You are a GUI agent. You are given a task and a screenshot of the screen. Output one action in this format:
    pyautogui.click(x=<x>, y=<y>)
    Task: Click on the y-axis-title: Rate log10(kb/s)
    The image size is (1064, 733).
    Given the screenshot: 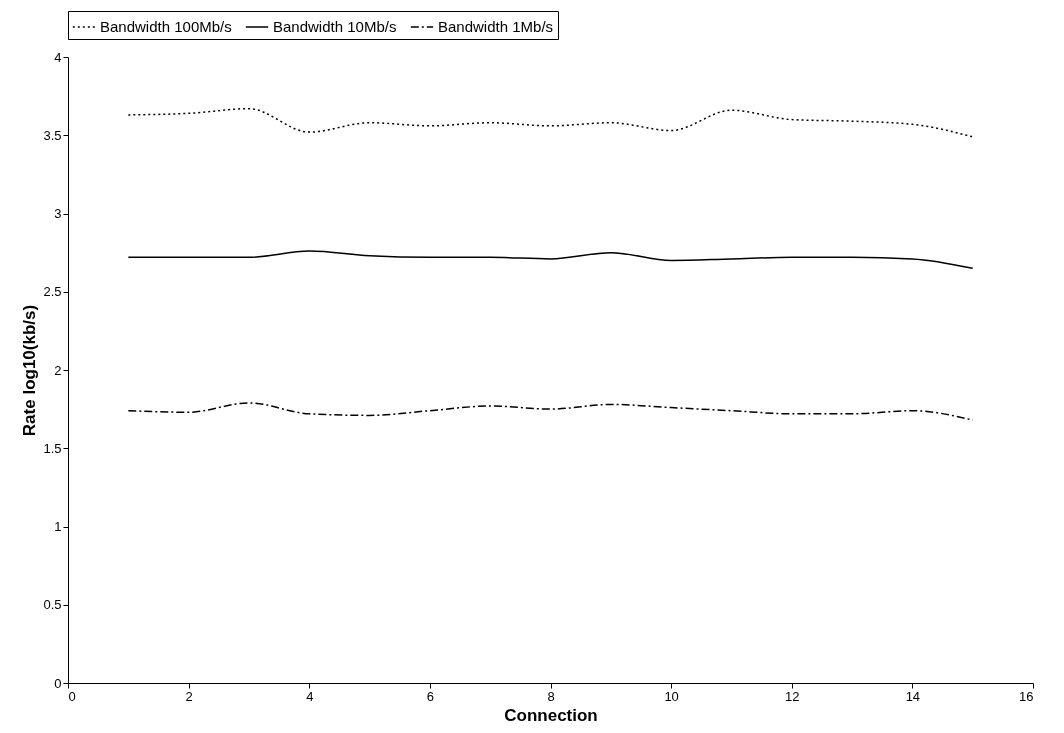 What is the action you would take?
    pyautogui.click(x=30, y=370)
    